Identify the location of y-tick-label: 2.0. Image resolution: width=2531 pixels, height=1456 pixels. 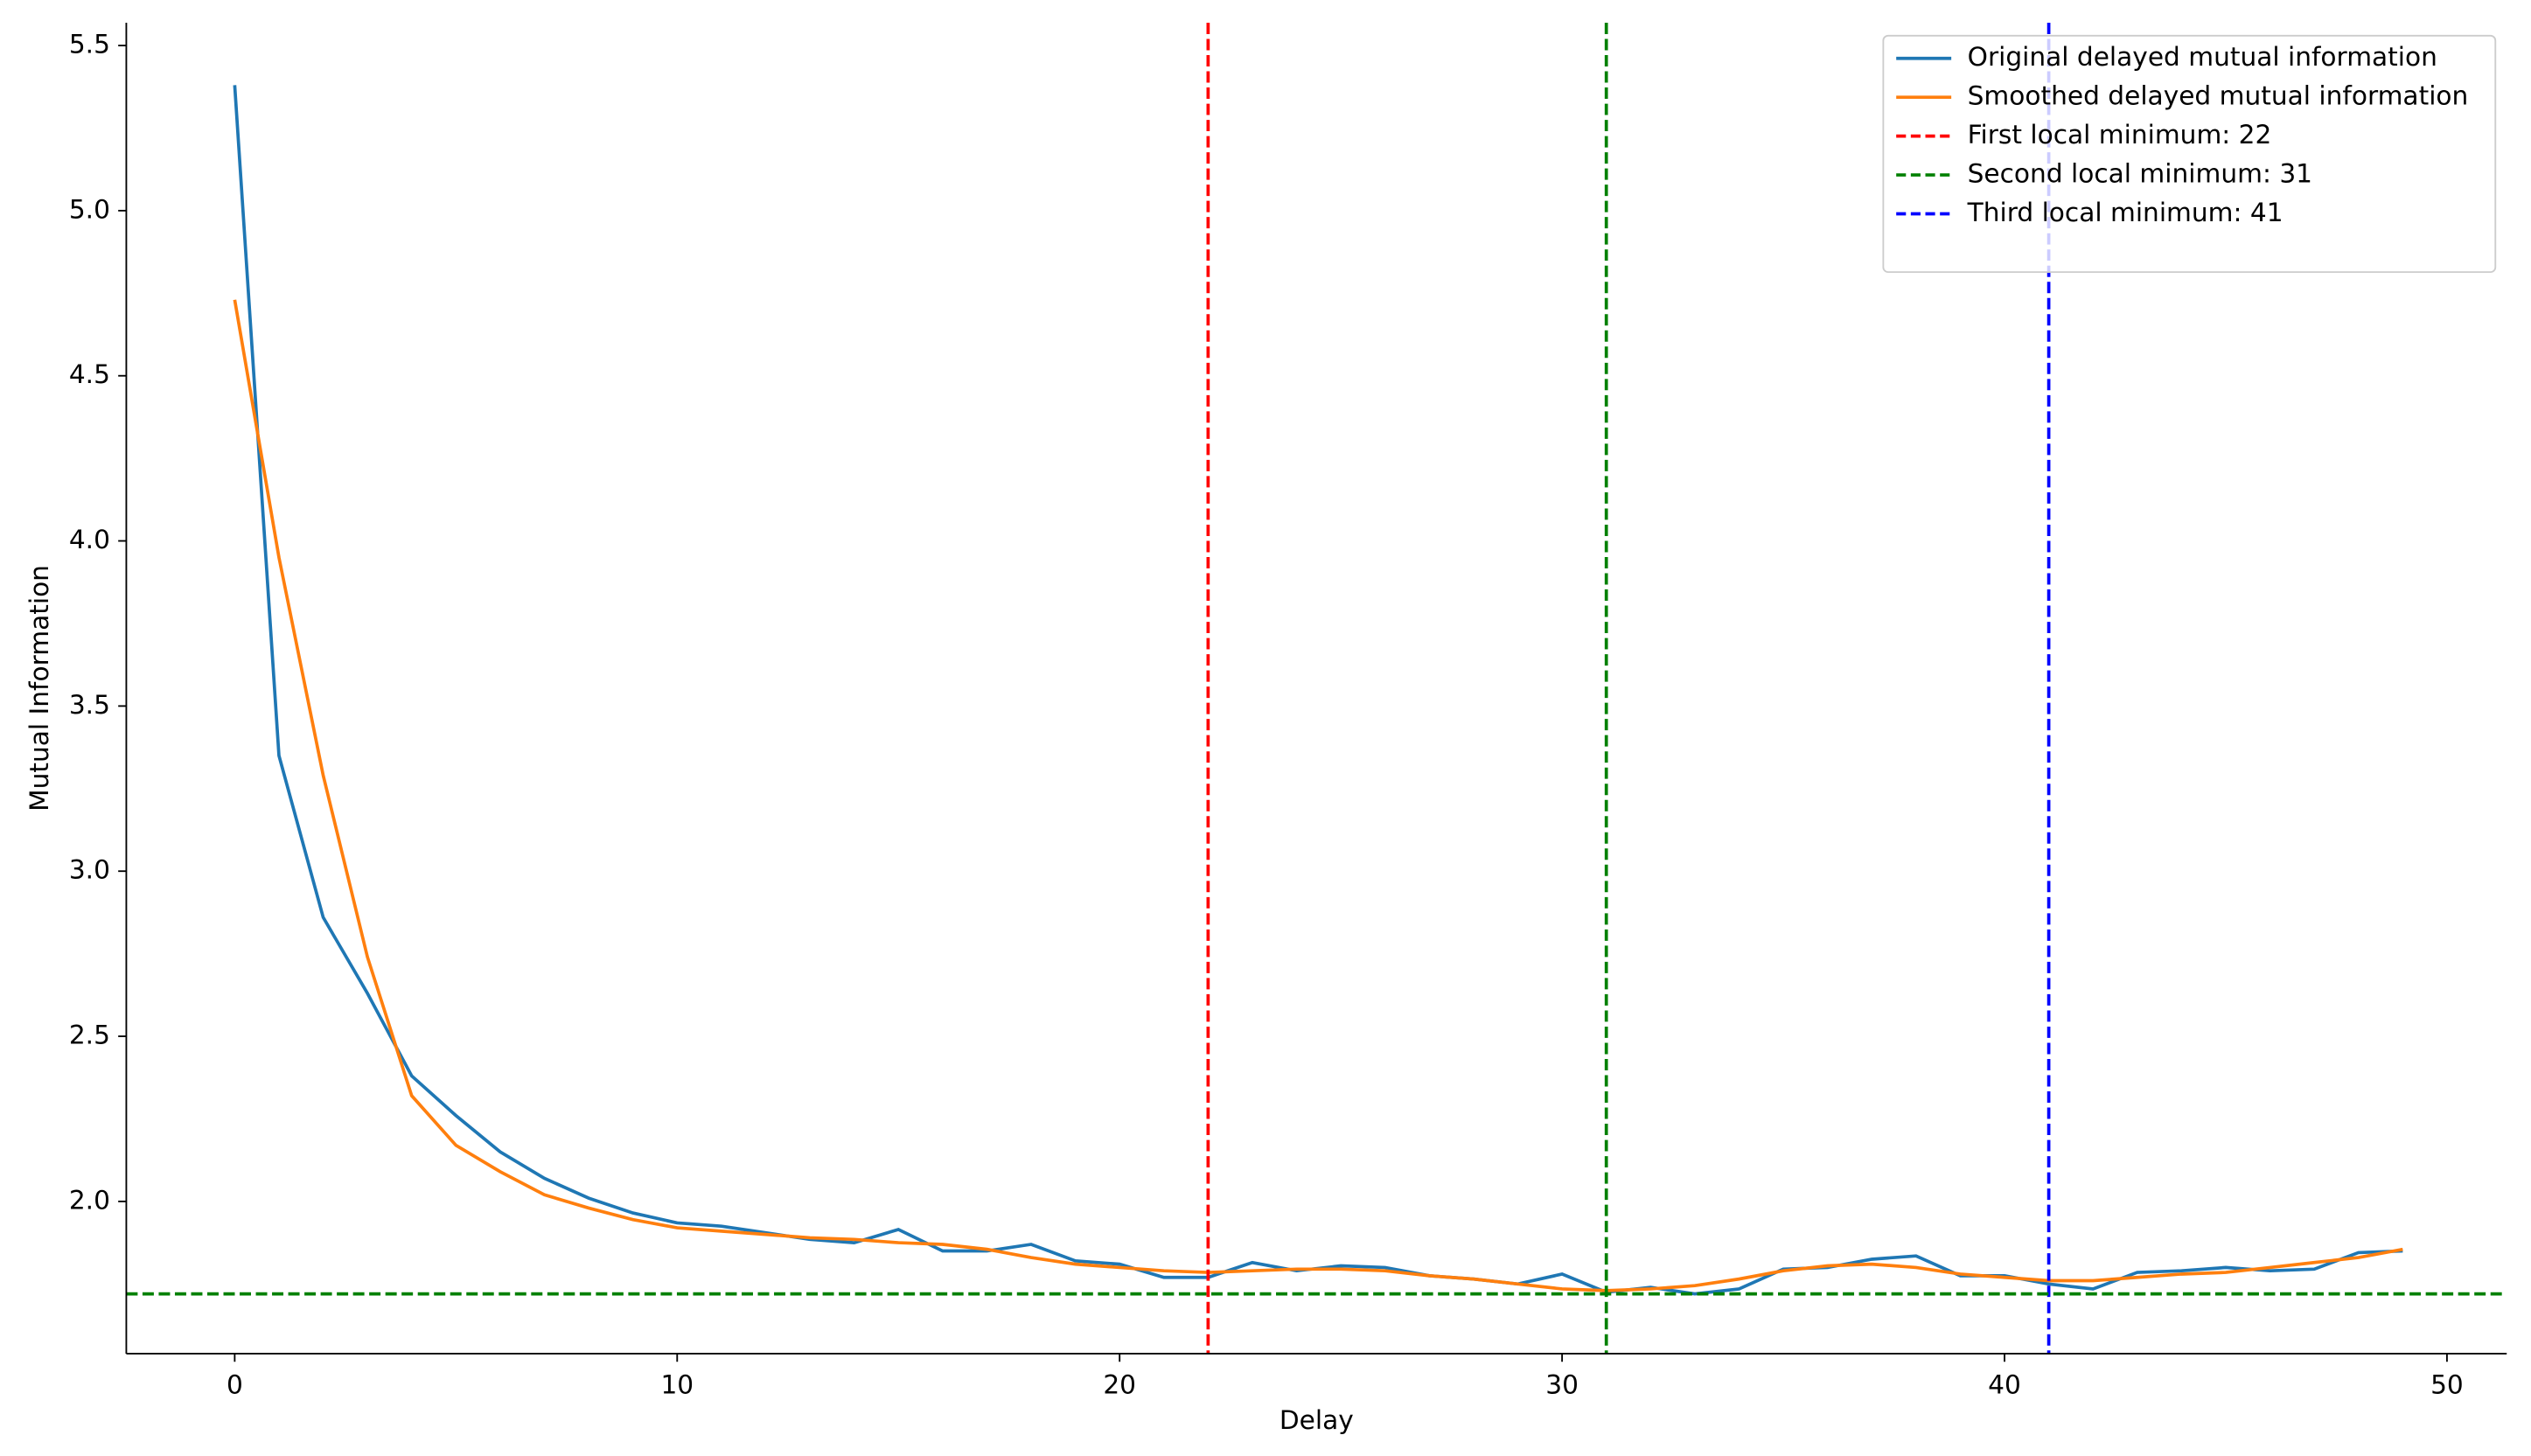
(89, 1200).